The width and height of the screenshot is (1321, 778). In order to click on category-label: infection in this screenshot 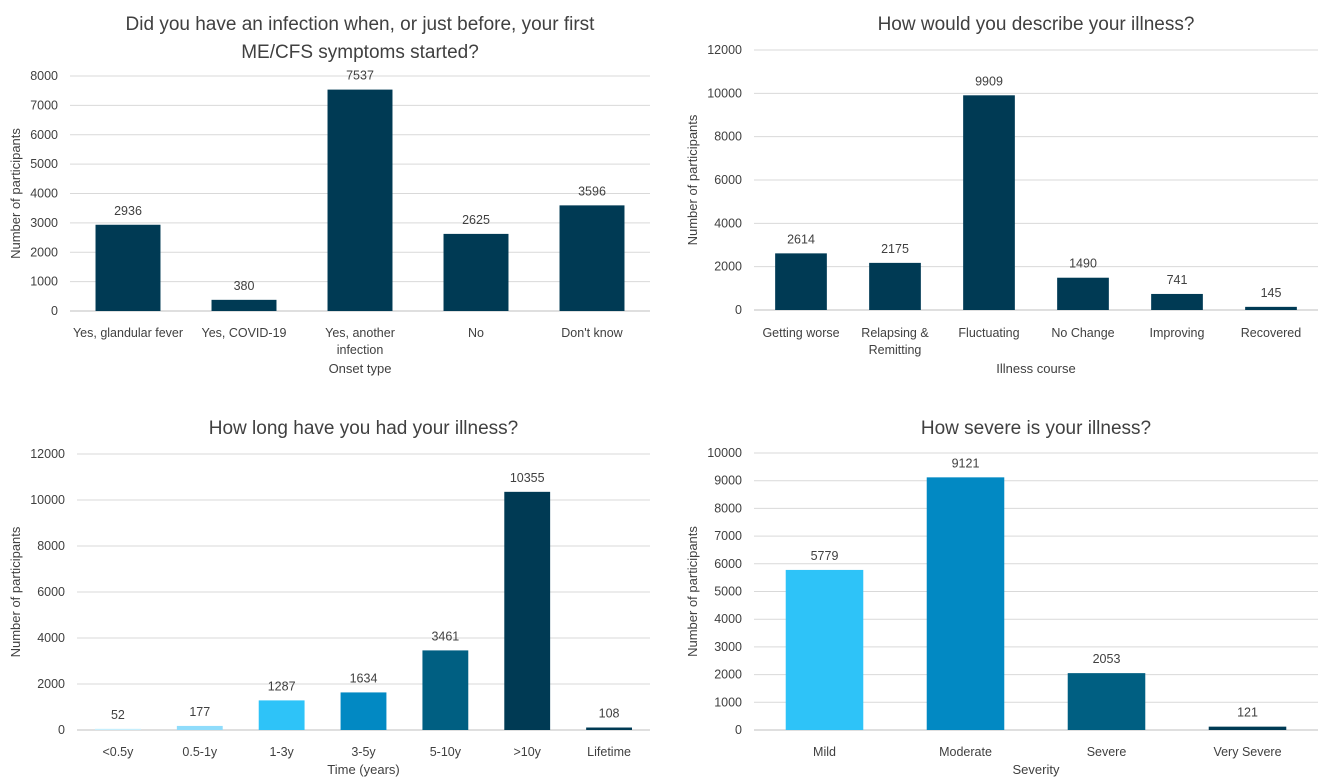, I will do `click(360, 350)`.